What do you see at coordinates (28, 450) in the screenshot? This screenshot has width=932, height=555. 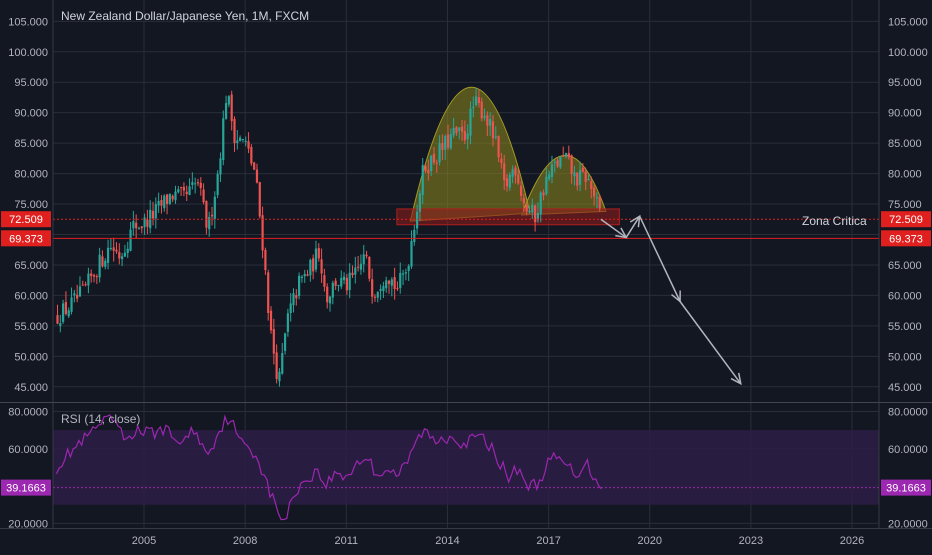 I see `left-rsi-tick: 60.0000` at bounding box center [28, 450].